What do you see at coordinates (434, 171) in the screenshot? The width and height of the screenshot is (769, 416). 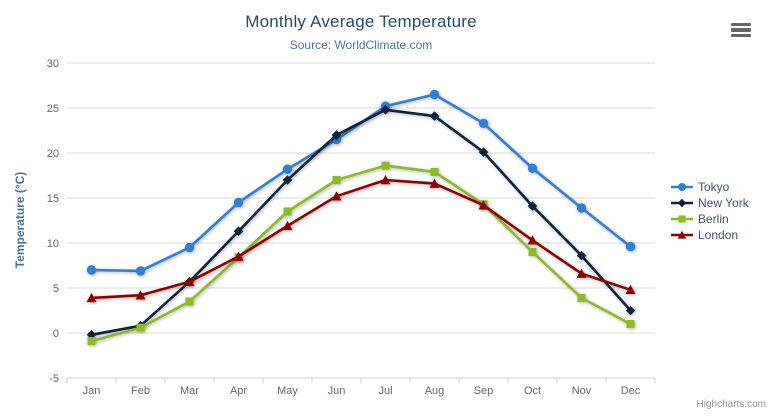 I see `point-berlin-aug` at bounding box center [434, 171].